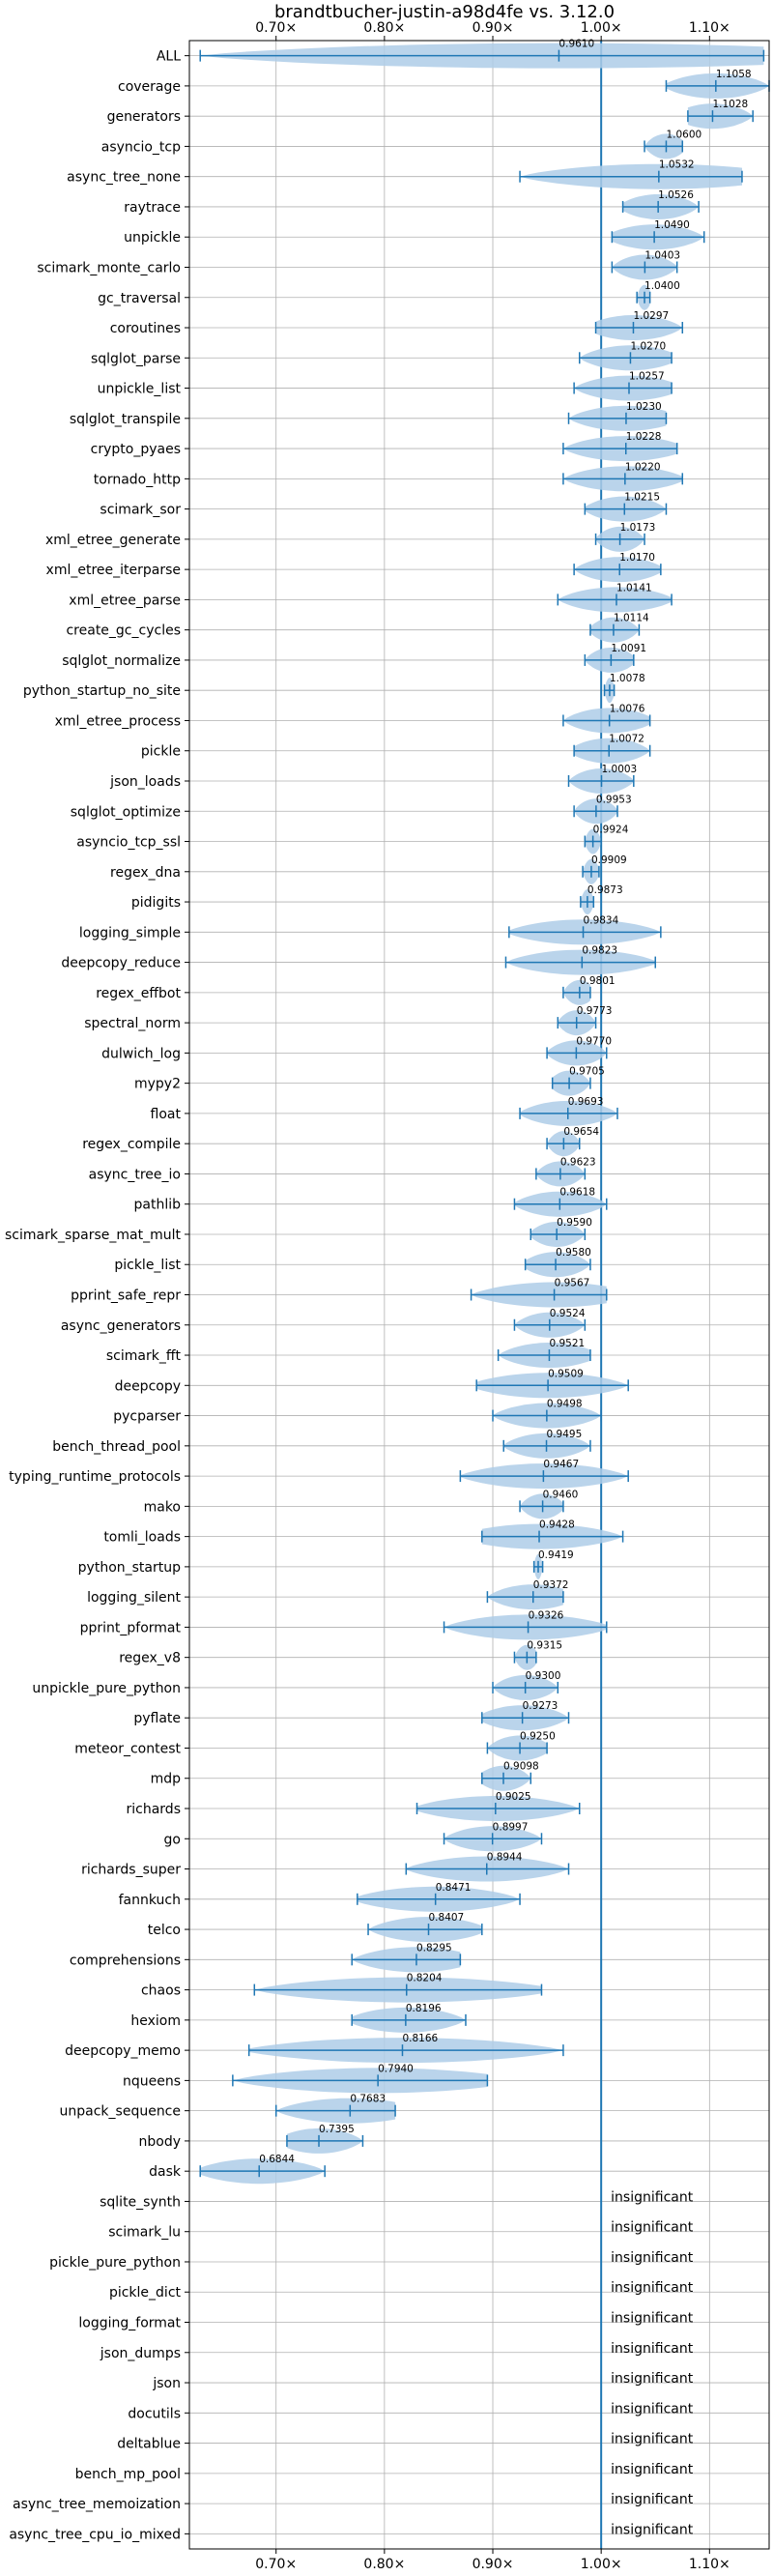  I want to click on violin-value-label: 0.9773, so click(595, 1011).